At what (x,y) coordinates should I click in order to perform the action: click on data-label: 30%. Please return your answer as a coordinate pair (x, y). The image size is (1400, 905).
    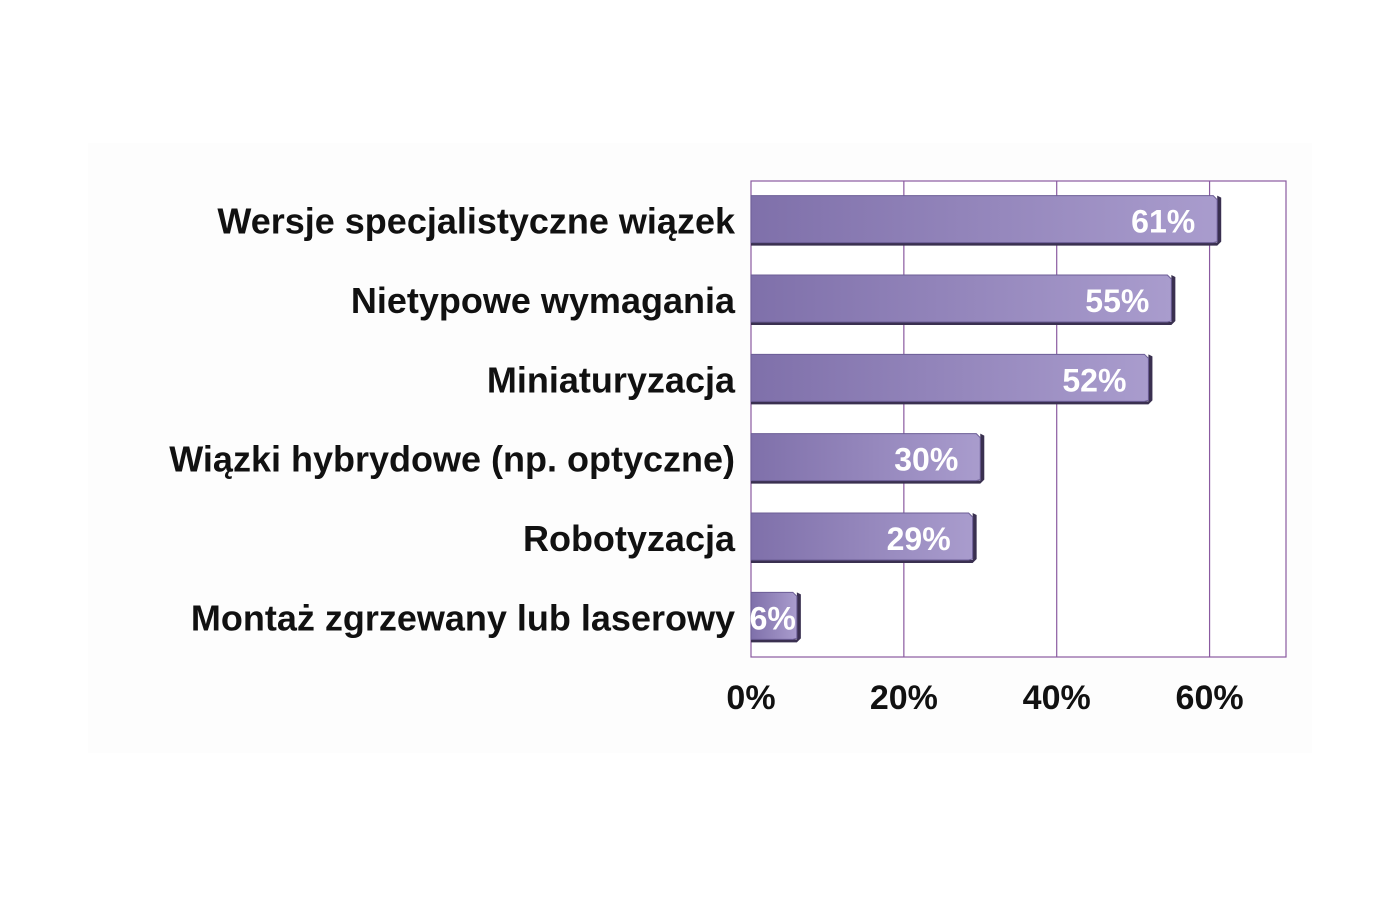
    Looking at the image, I should click on (926, 460).